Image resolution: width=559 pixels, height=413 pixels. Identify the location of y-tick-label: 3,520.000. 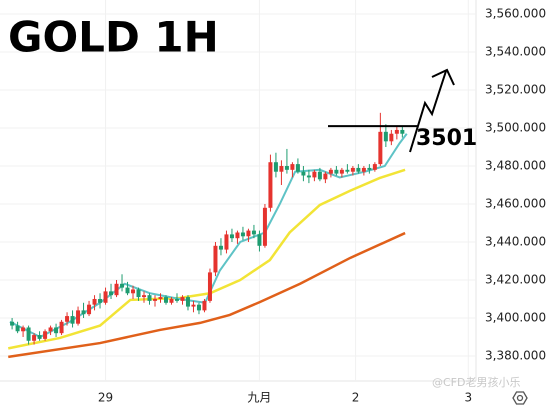
(515, 90).